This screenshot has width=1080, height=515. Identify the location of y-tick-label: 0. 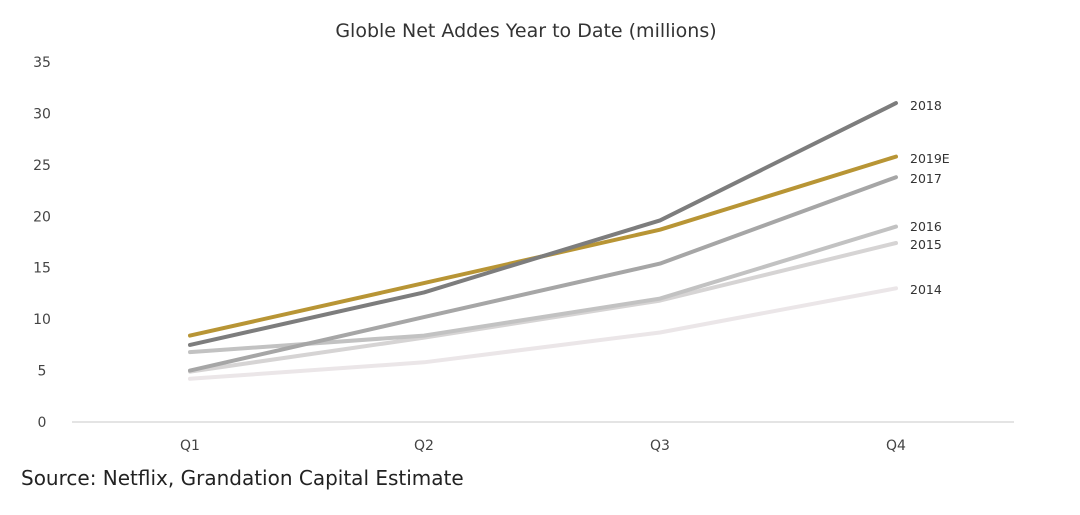
(42, 423).